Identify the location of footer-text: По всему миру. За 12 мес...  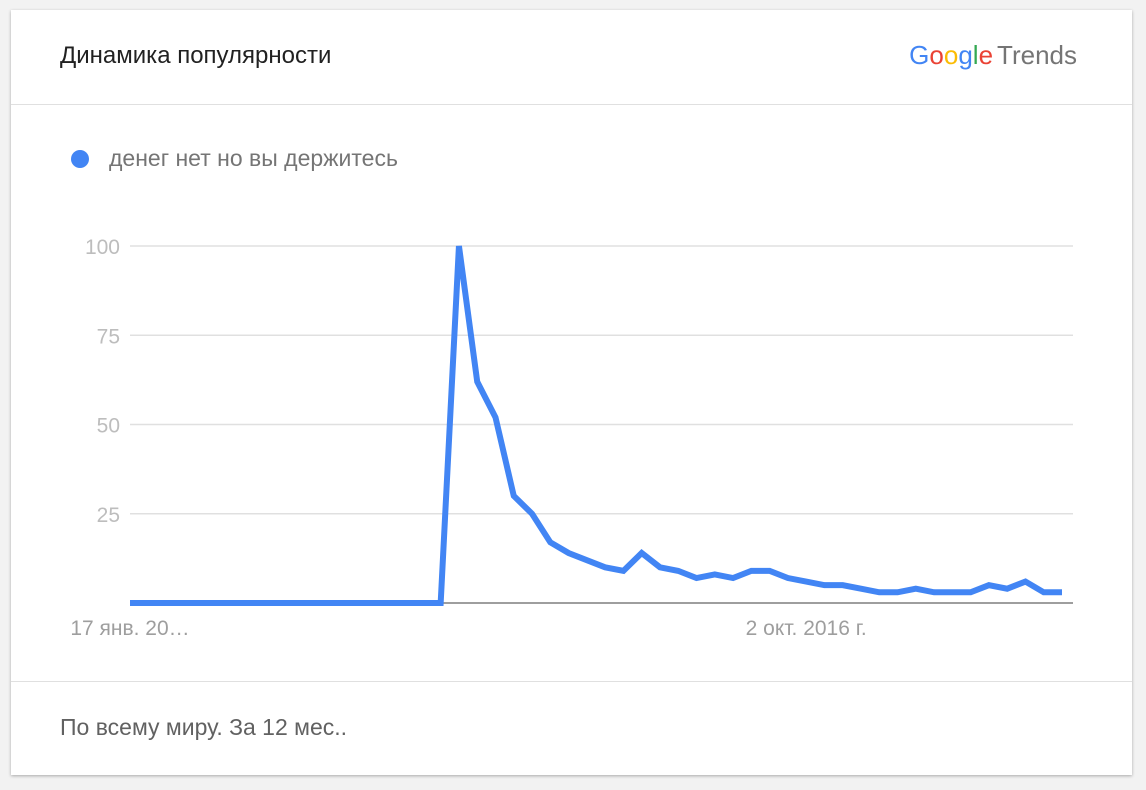
(204, 727).